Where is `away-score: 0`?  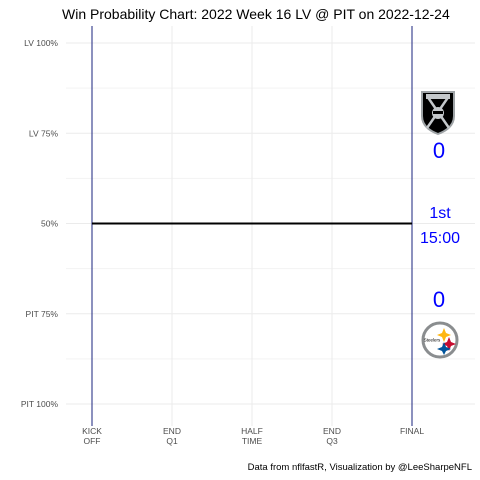 away-score: 0 is located at coordinates (439, 150).